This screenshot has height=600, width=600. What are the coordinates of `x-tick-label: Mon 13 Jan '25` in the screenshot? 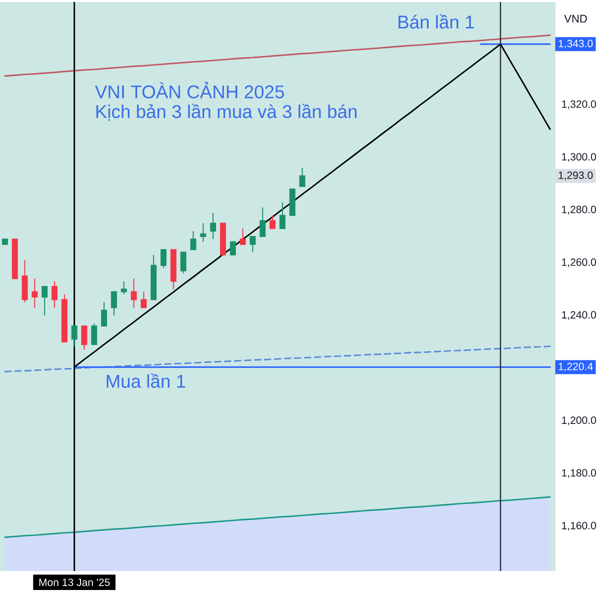 It's located at (74, 582).